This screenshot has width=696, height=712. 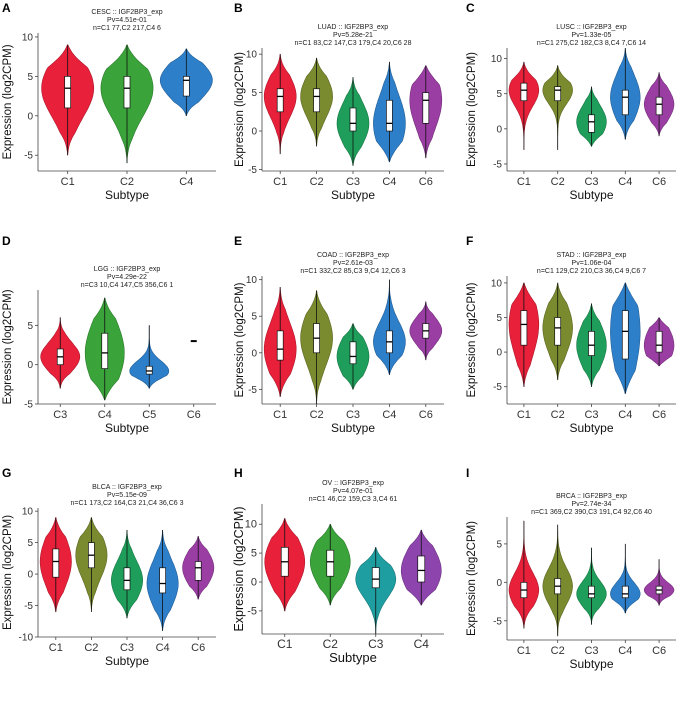 I want to click on x-tick-label: C5, so click(x=149, y=415).